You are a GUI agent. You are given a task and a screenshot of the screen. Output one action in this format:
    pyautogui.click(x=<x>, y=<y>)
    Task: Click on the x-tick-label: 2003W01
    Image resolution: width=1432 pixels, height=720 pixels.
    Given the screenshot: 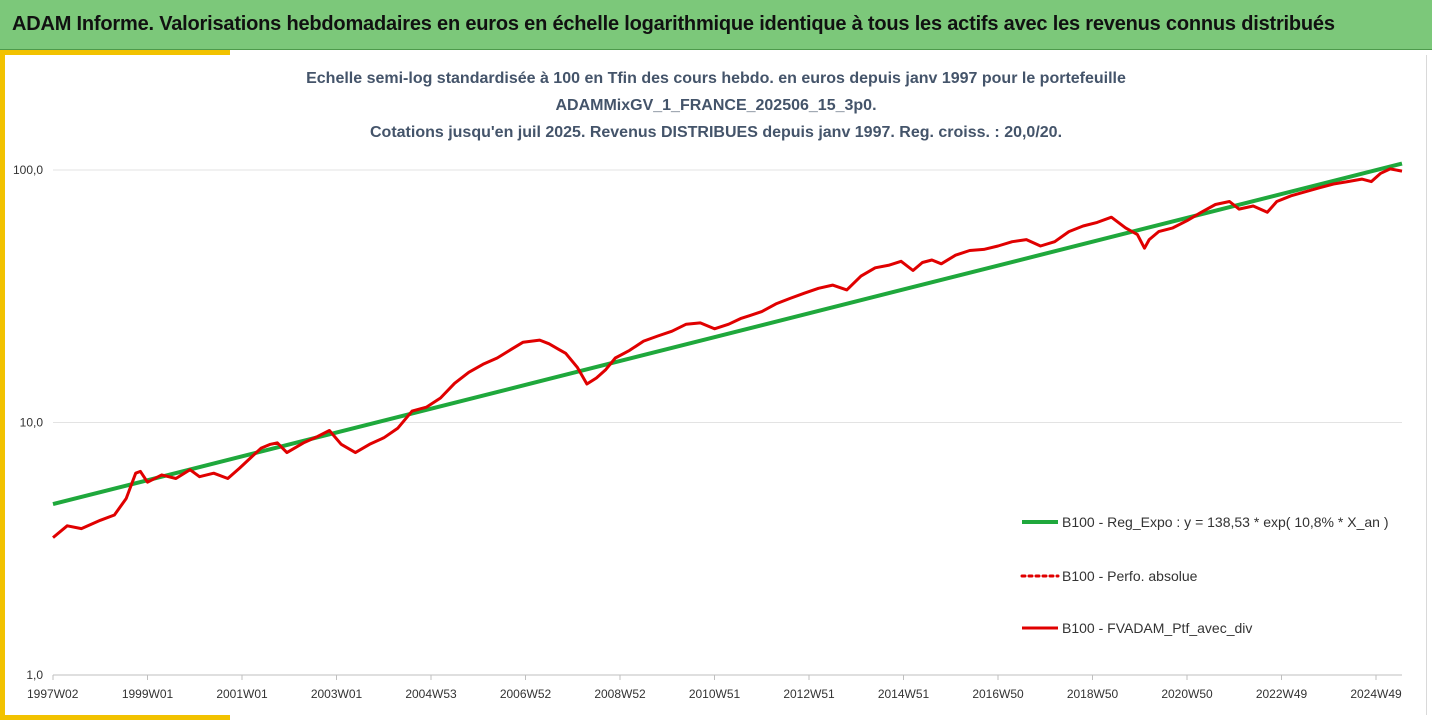 What is the action you would take?
    pyautogui.click(x=337, y=694)
    